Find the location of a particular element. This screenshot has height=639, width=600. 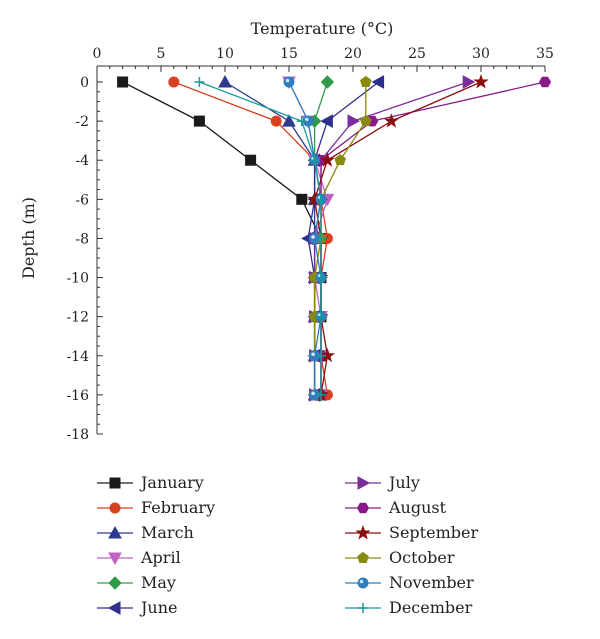

legend-item-october: October is located at coordinates (400, 557).